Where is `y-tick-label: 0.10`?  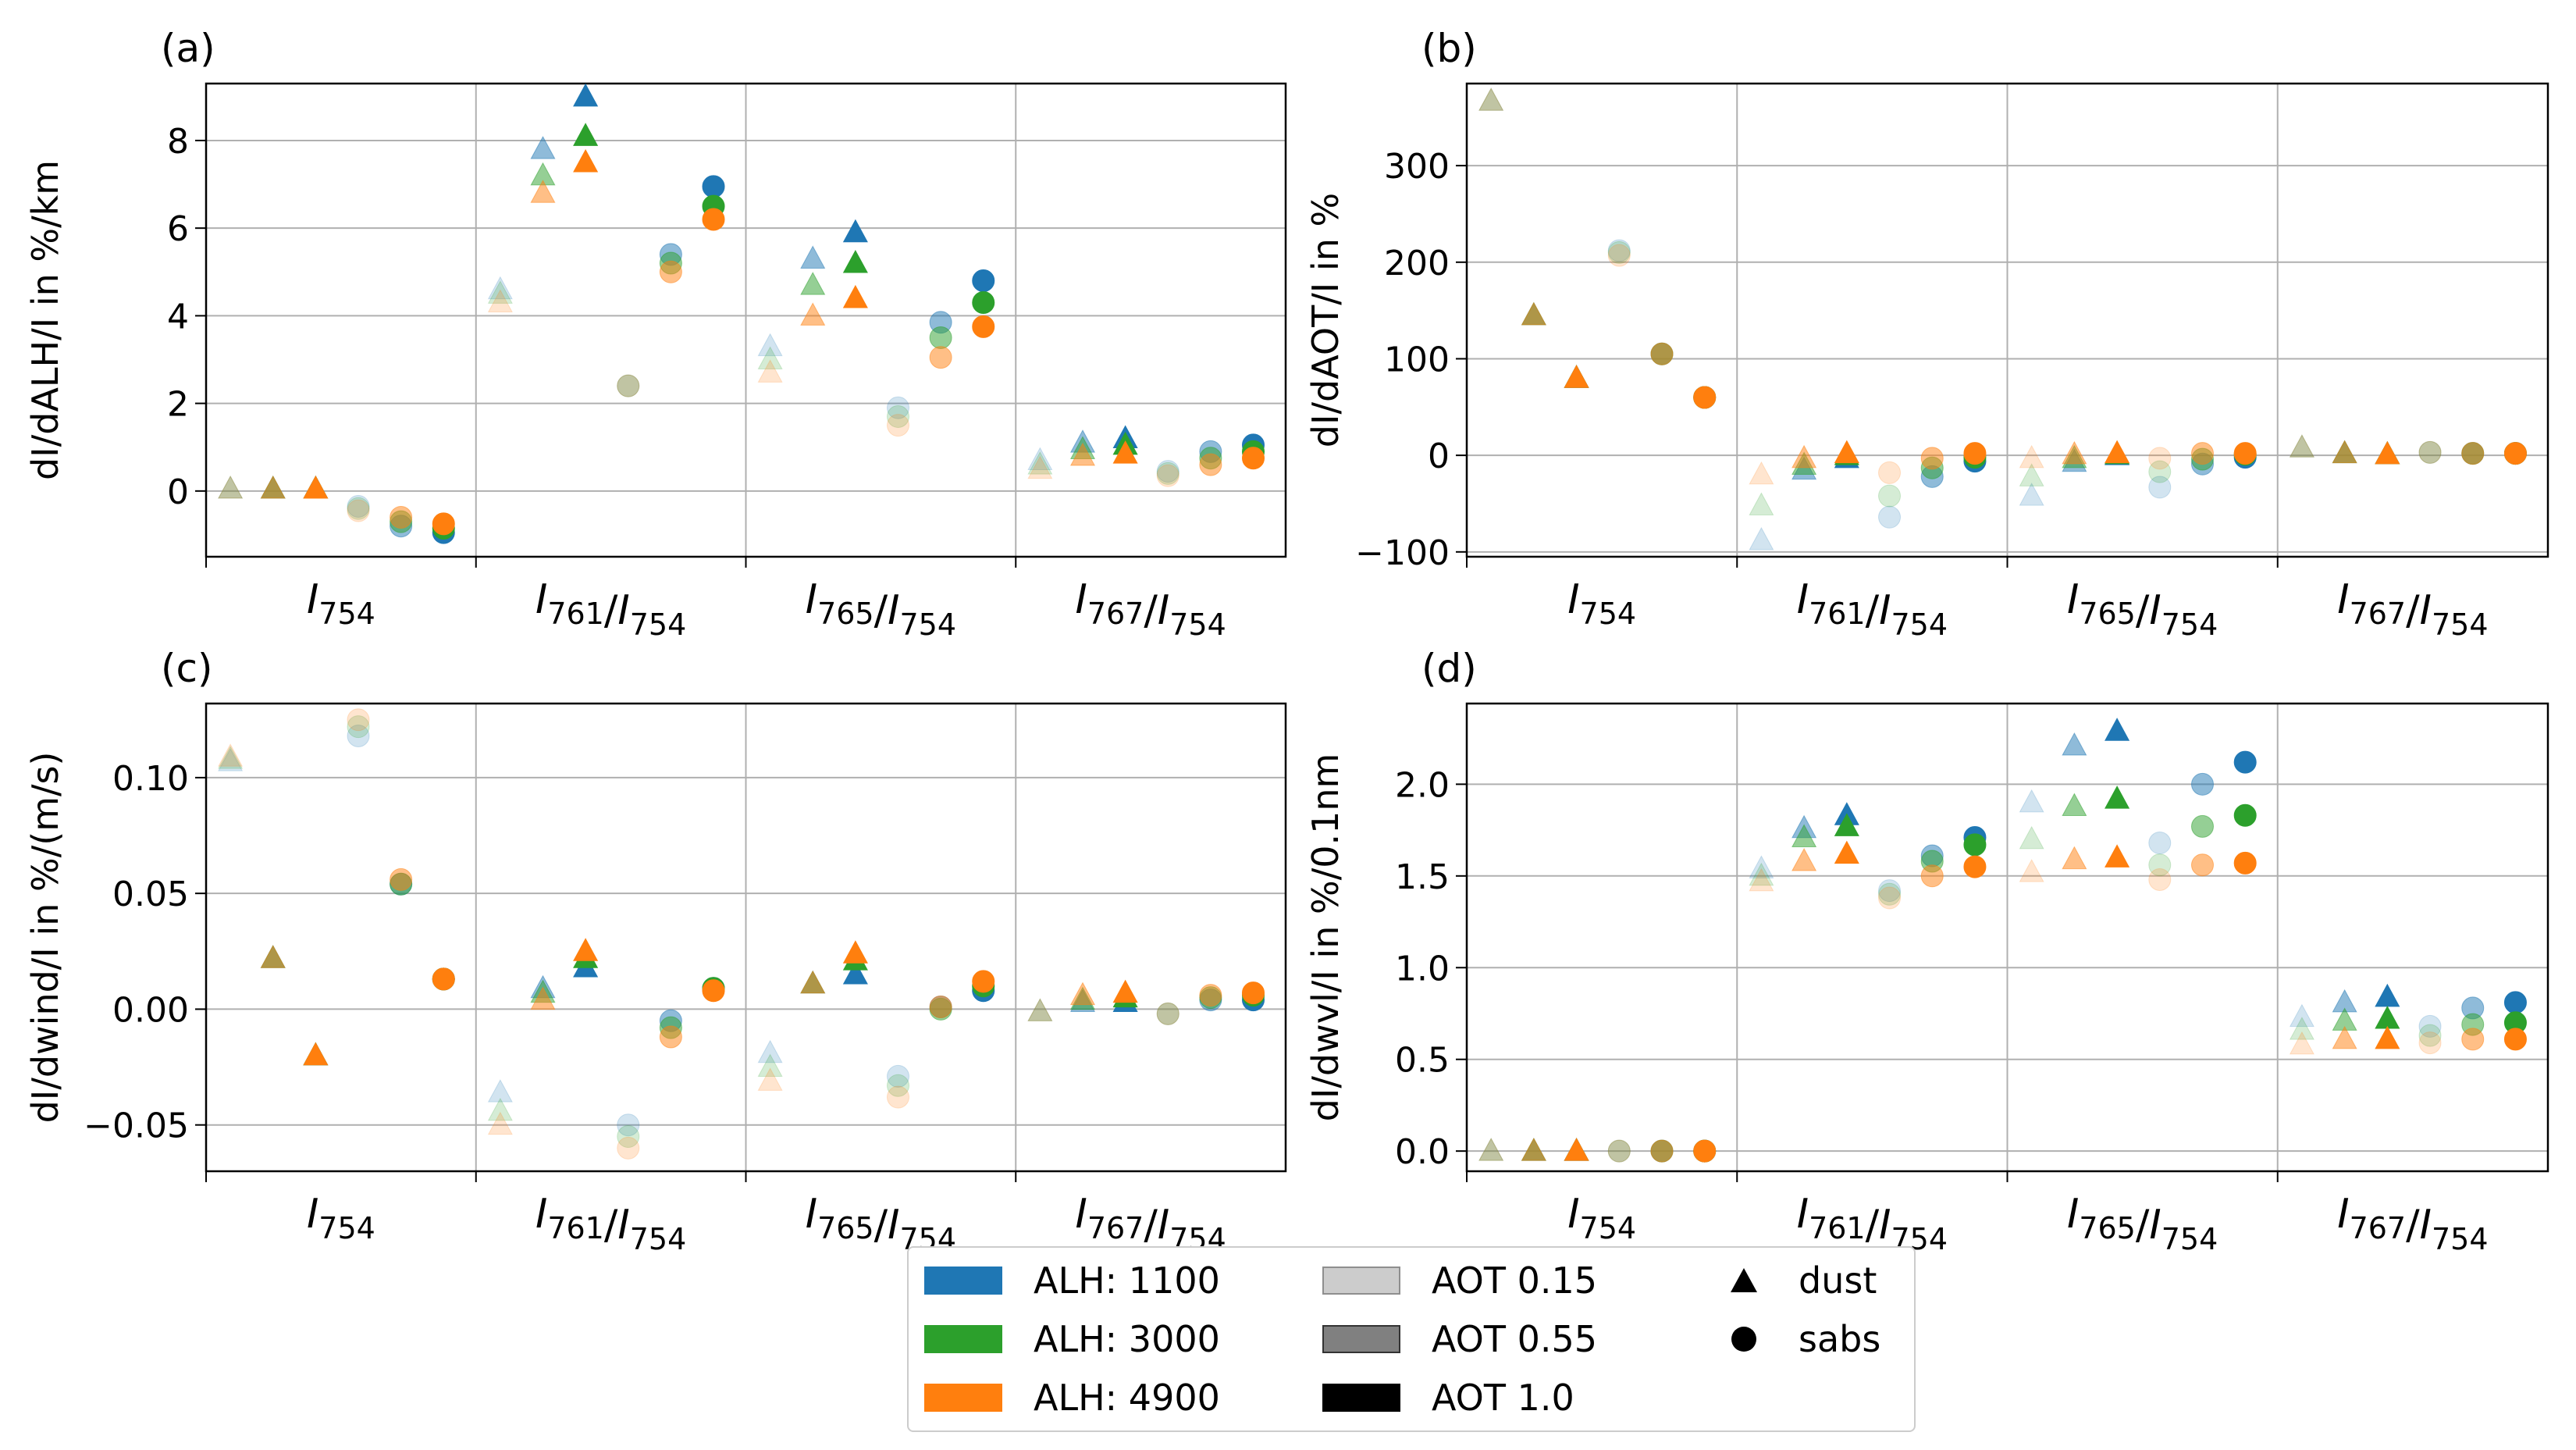
y-tick-label: 0.10 is located at coordinates (150, 779).